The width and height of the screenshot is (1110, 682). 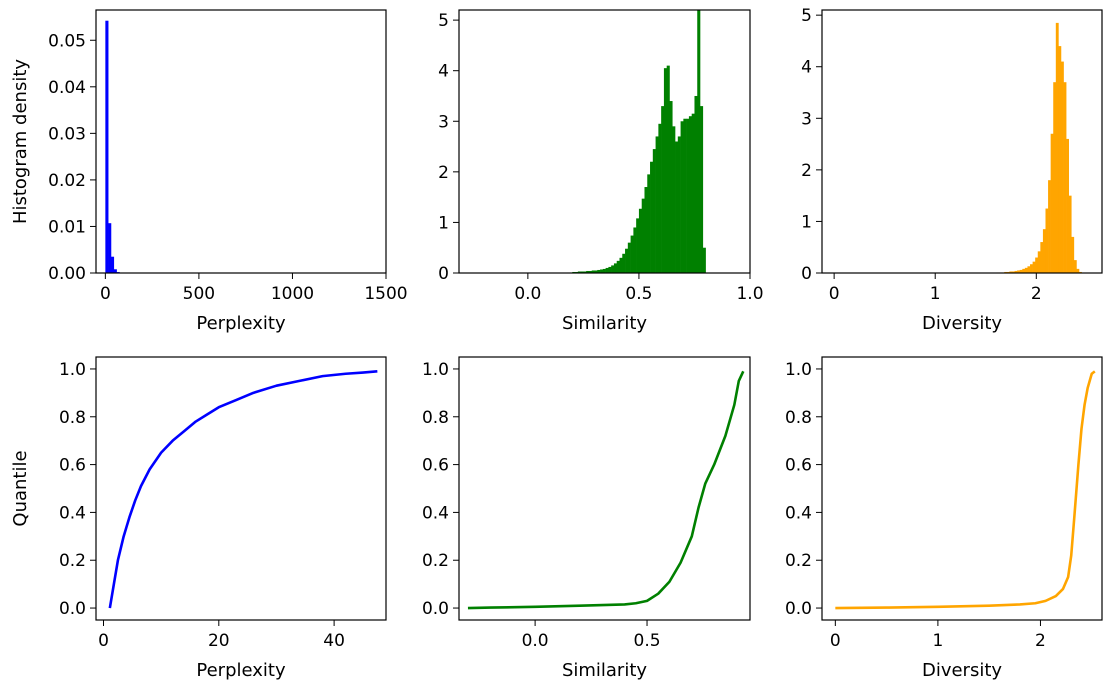 I want to click on y-tick-label: 0, so click(x=806, y=274).